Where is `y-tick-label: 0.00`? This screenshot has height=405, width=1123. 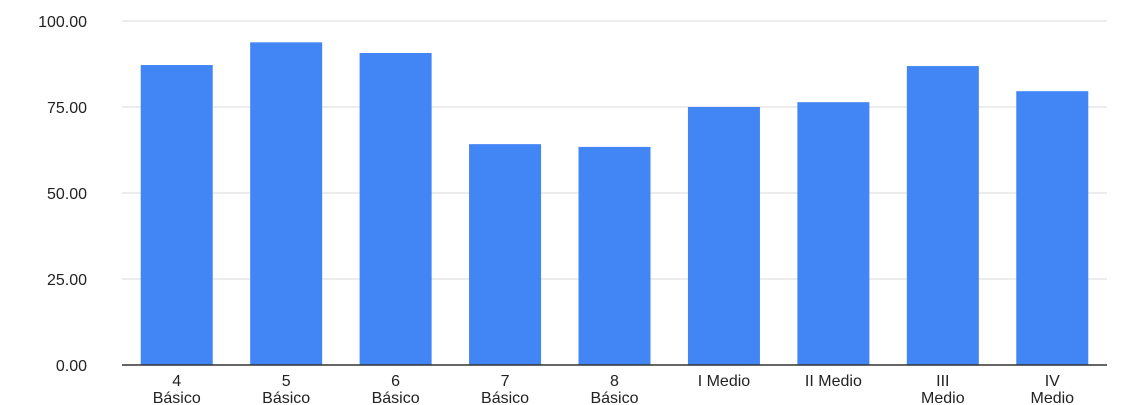 y-tick-label: 0.00 is located at coordinates (71, 366).